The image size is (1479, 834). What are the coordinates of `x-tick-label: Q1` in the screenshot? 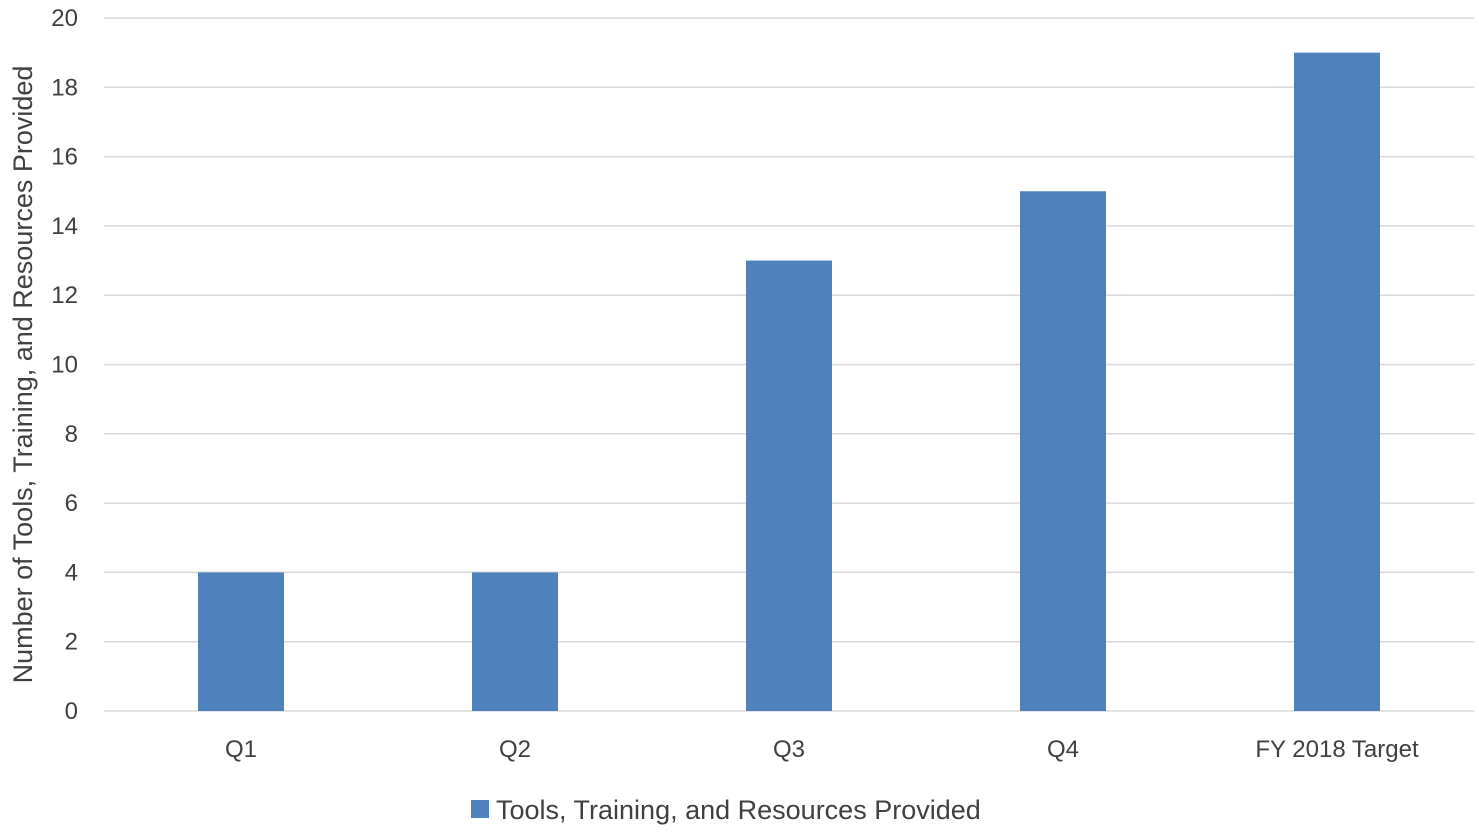 It's located at (241, 749).